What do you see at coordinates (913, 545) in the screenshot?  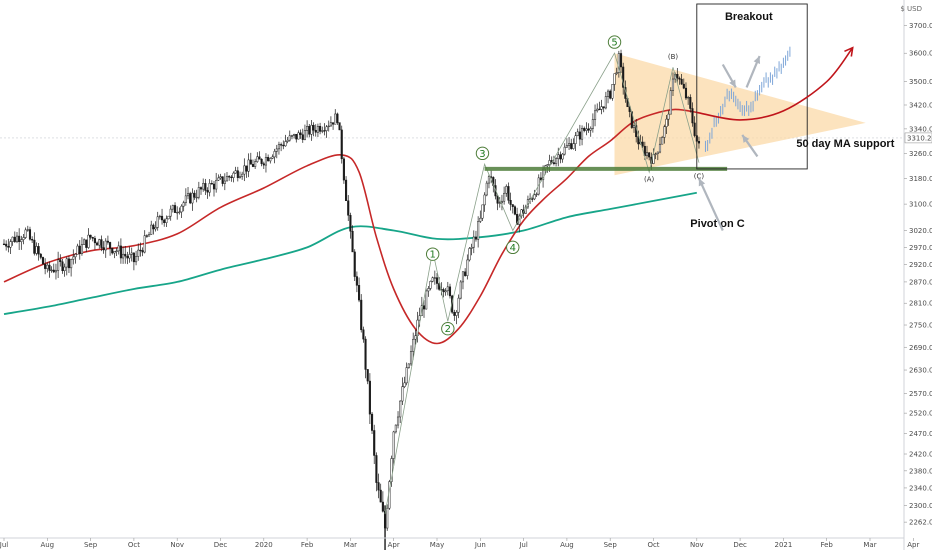 I see `x-tick-label: Apr` at bounding box center [913, 545].